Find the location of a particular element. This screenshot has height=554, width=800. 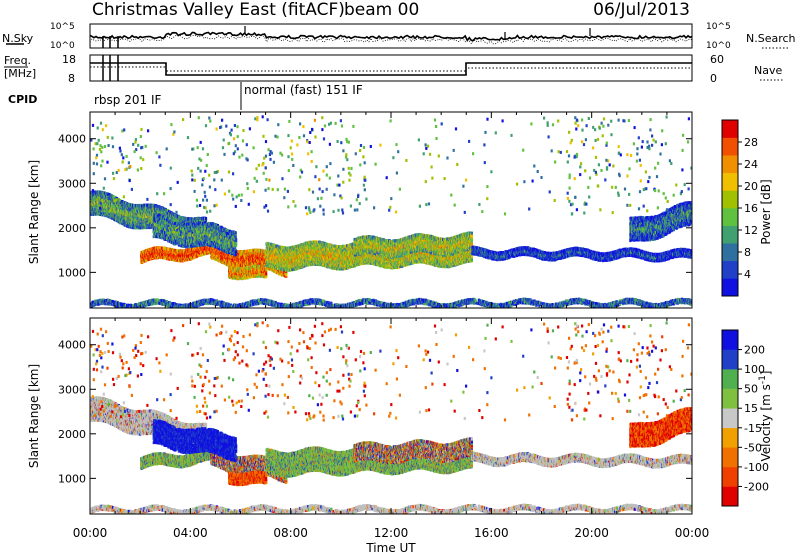

nave-tick-top: 60 is located at coordinates (717, 59).